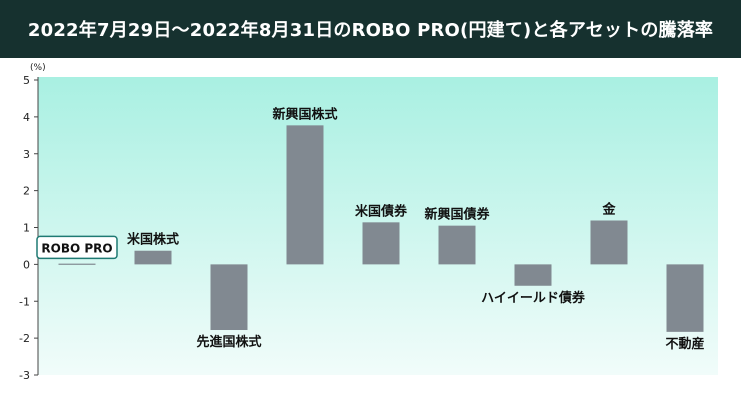 The width and height of the screenshot is (741, 407). I want to click on category-label: ROBO PRO, so click(76, 248).